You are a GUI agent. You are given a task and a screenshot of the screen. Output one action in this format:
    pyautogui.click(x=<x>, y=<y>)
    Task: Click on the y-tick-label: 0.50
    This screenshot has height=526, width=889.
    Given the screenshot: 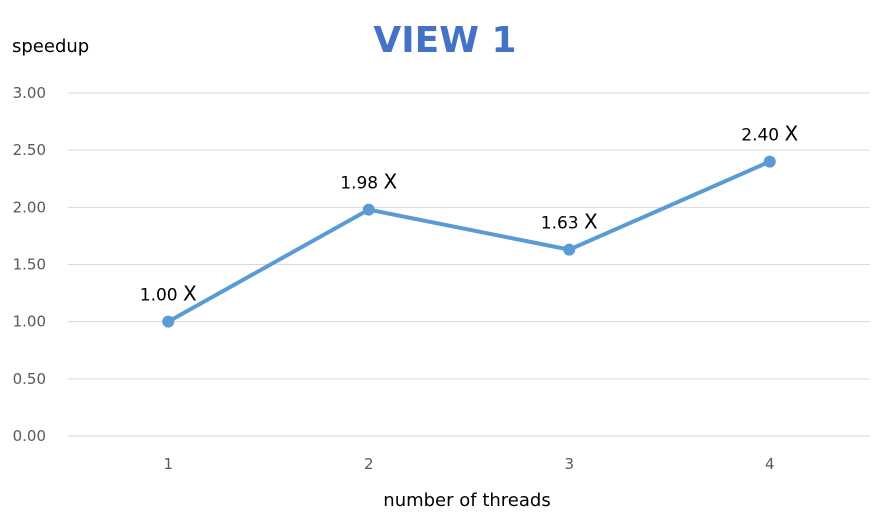 What is the action you would take?
    pyautogui.click(x=29, y=379)
    